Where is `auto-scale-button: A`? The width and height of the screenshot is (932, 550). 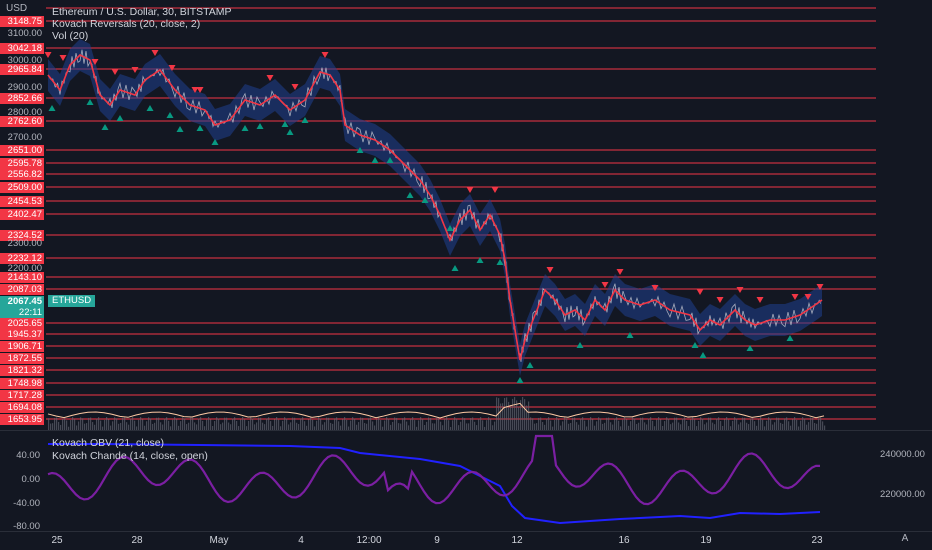
auto-scale-button: A is located at coordinates (905, 538).